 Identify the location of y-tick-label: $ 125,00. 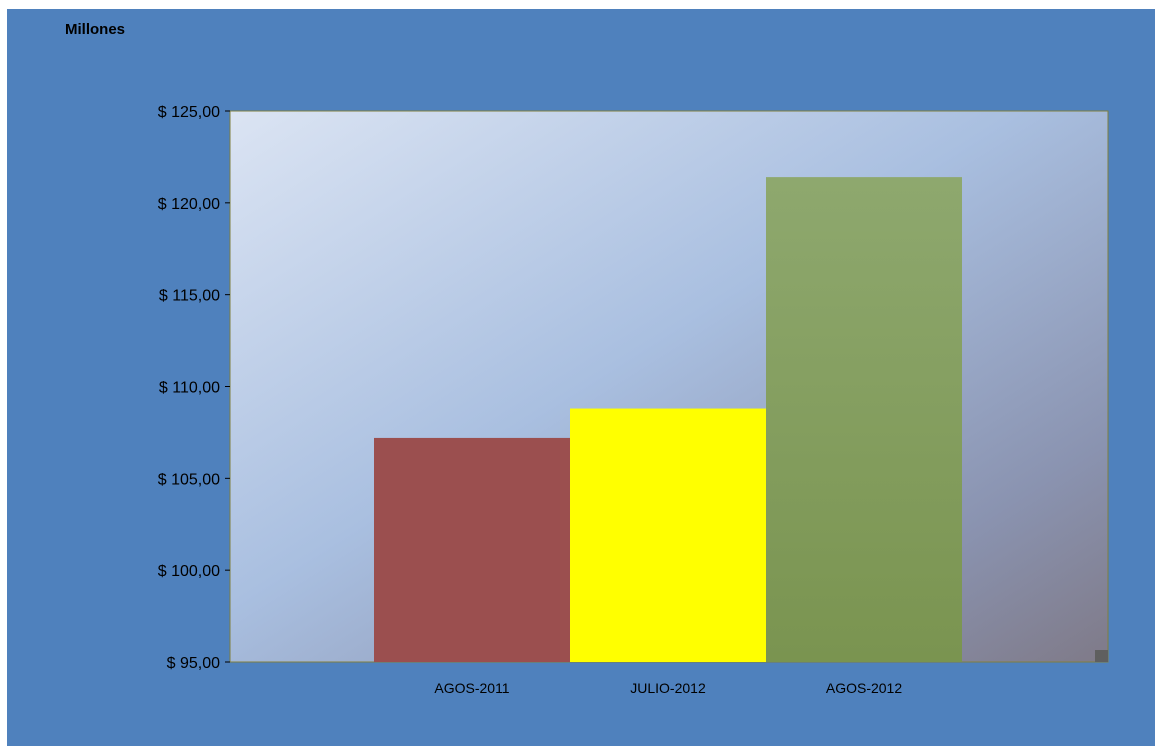
(189, 112).